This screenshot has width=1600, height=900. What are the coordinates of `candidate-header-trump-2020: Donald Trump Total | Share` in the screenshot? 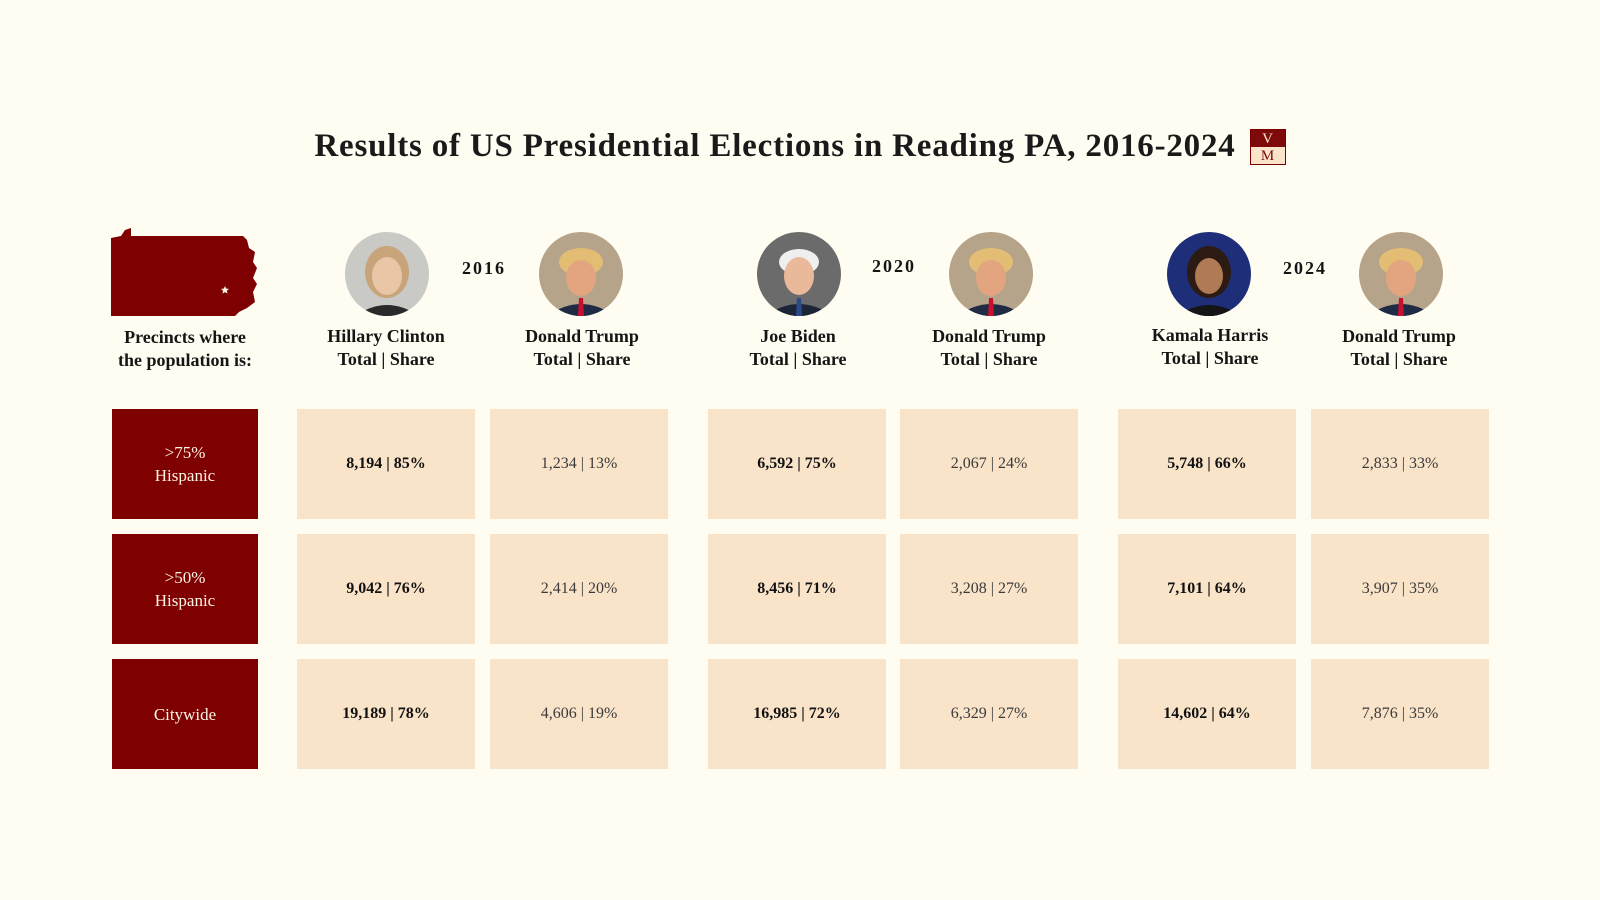 It's located at (989, 348).